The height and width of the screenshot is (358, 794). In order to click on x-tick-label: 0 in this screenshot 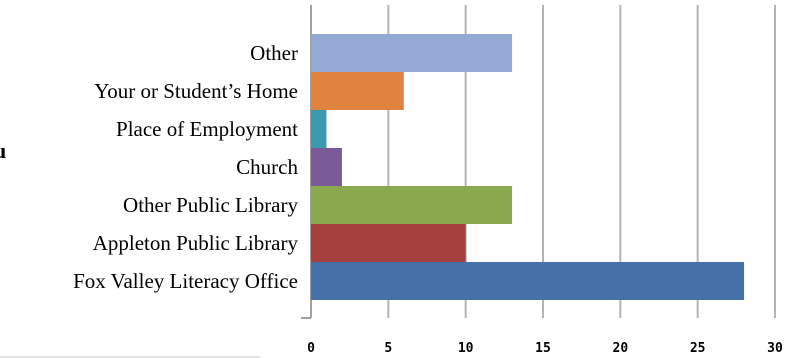, I will do `click(311, 348)`.